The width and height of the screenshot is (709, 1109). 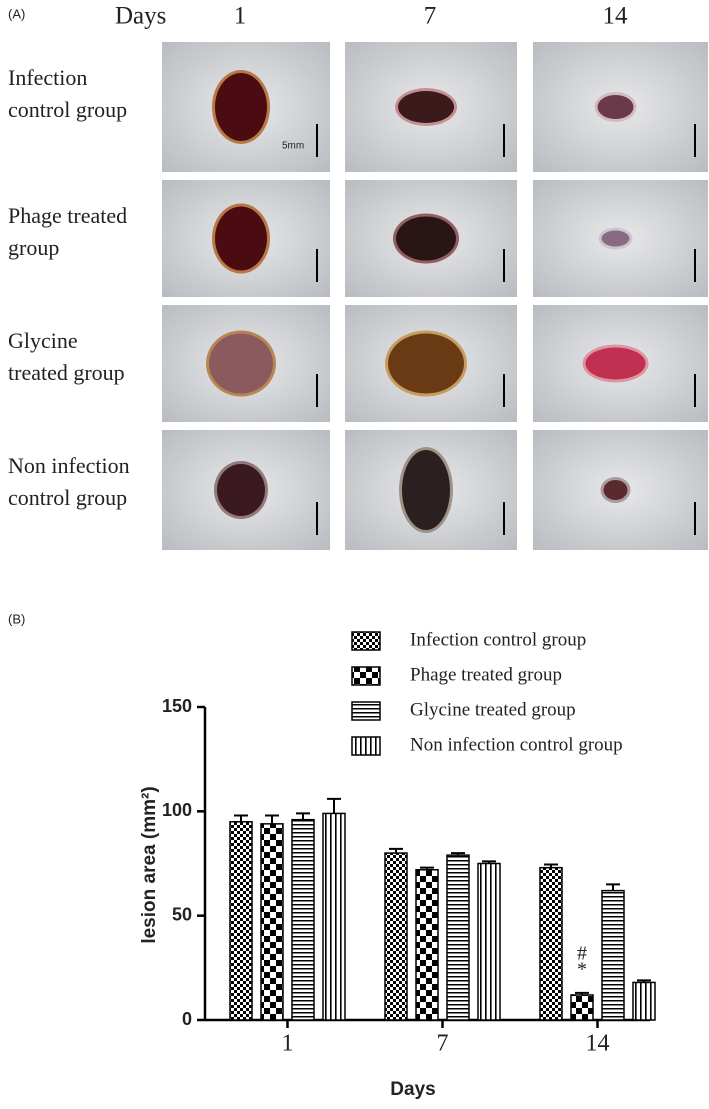 What do you see at coordinates (43, 340) in the screenshot?
I see `row-label: Glycine` at bounding box center [43, 340].